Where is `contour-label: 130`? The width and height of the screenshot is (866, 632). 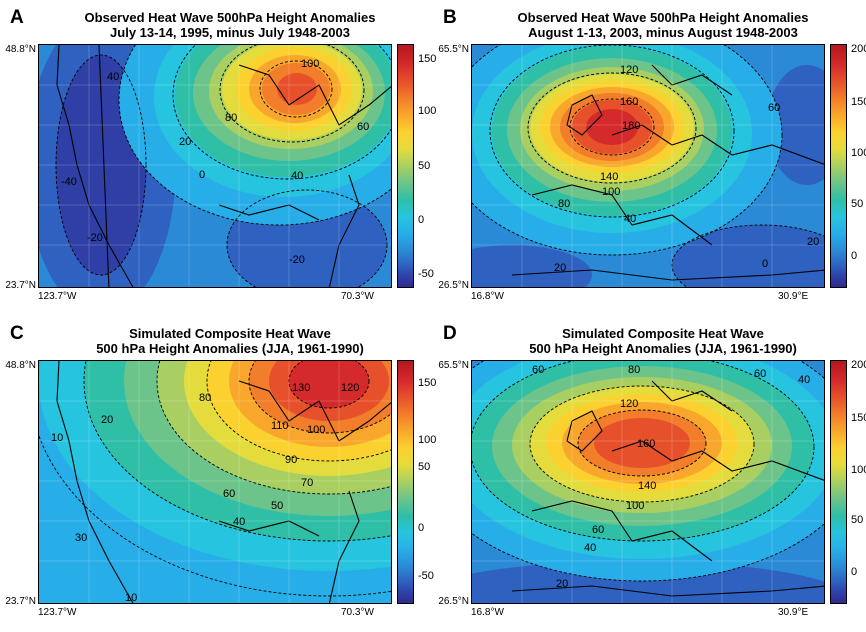
contour-label: 130 is located at coordinates (301, 388).